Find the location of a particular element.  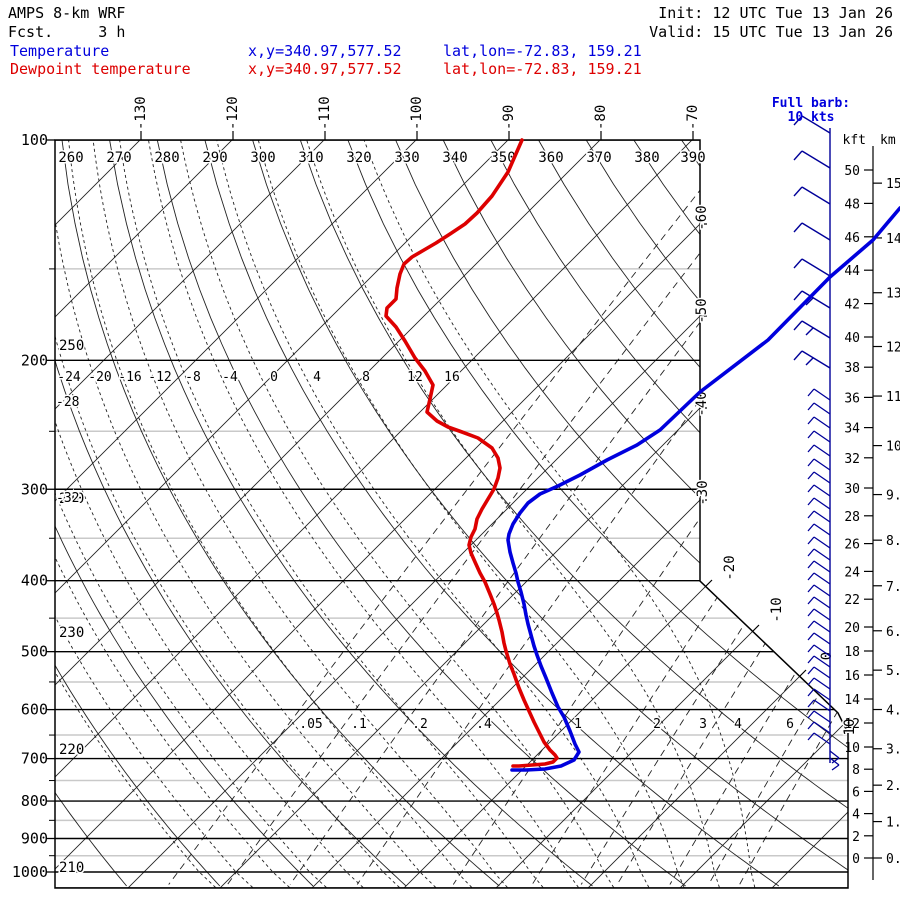

svg-text: 340 is located at coordinates (454, 158).